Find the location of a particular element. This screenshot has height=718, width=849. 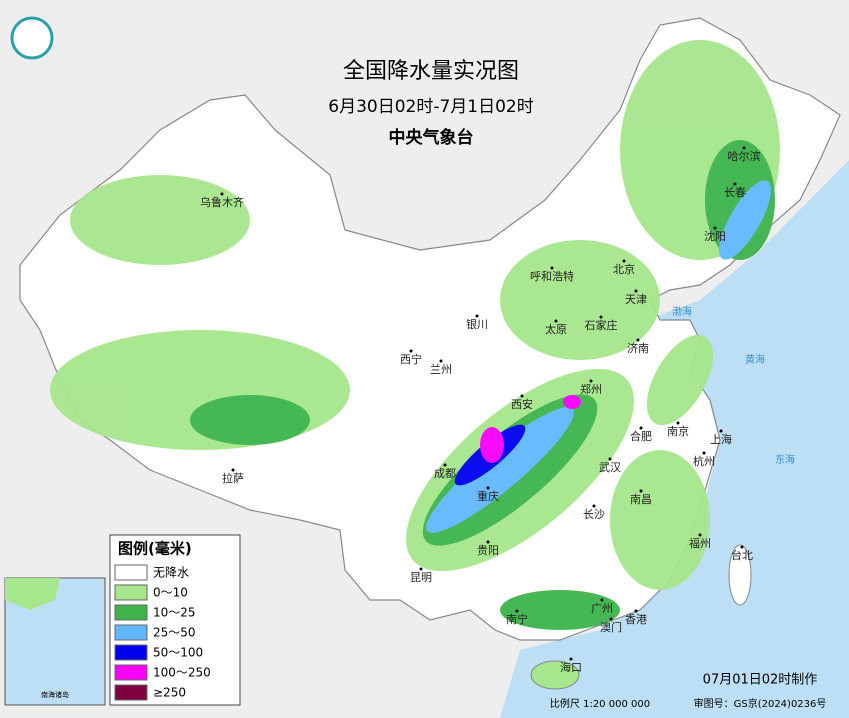

city-label: 济南 is located at coordinates (638, 348).